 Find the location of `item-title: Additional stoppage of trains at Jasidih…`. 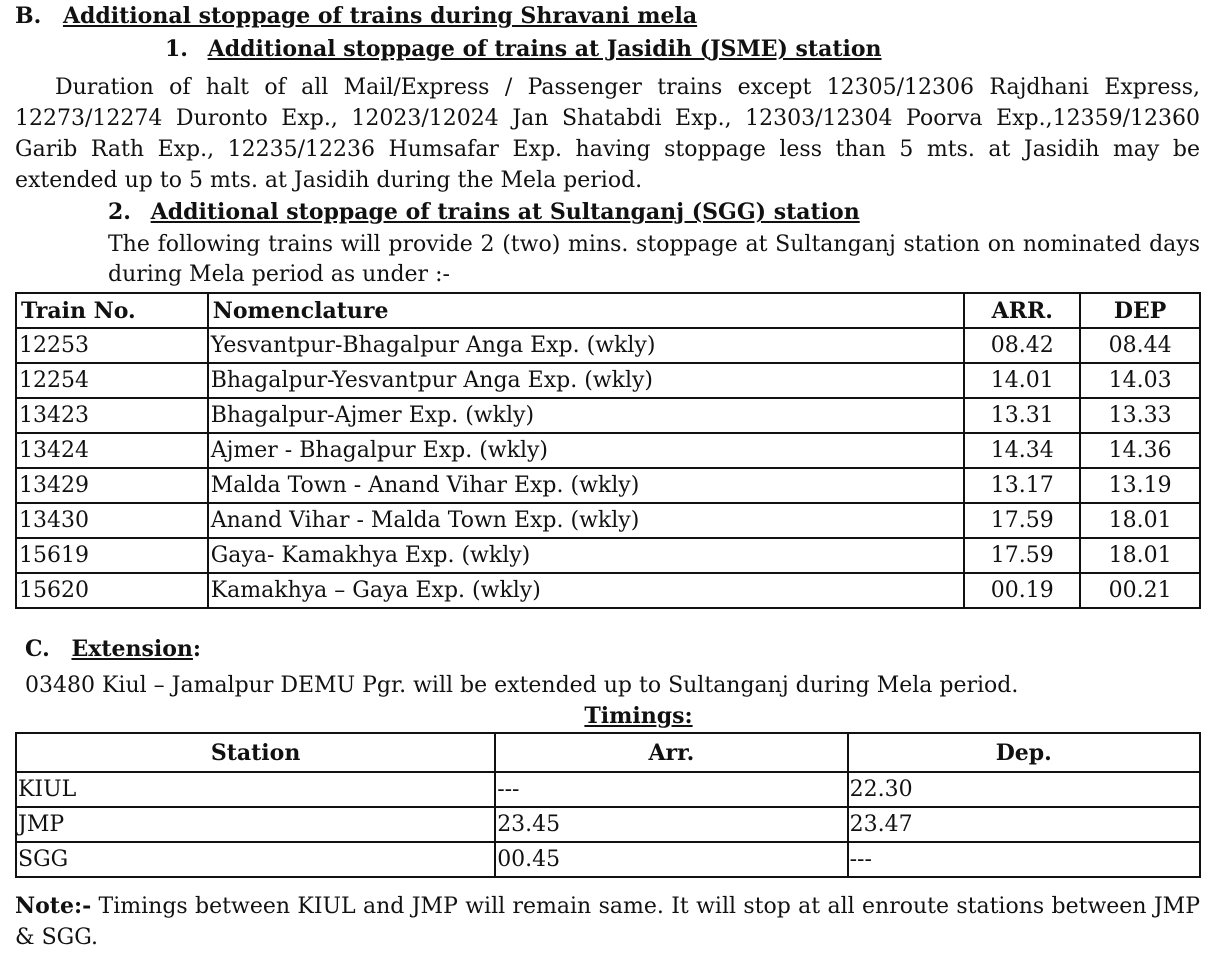

item-title: Additional stoppage of trains at Jasidih… is located at coordinates (544, 49).